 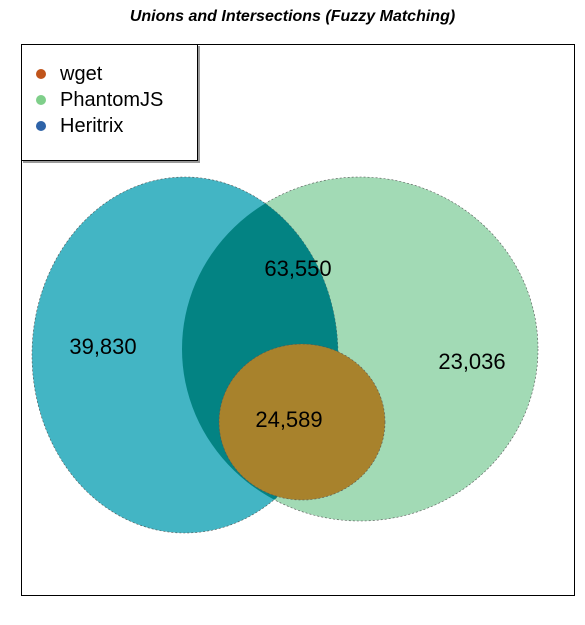 I want to click on legend-label: PhantomJS, so click(x=112, y=99).